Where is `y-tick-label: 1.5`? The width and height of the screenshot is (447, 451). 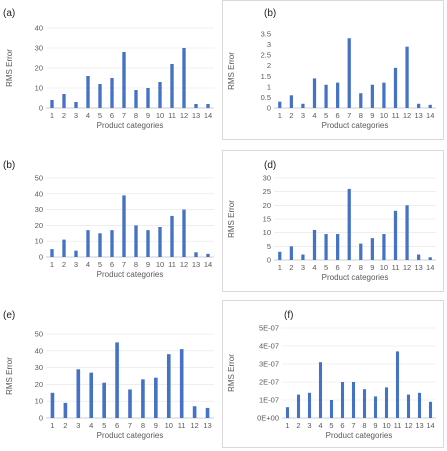
y-tick-label: 1.5 is located at coordinates (266, 76).